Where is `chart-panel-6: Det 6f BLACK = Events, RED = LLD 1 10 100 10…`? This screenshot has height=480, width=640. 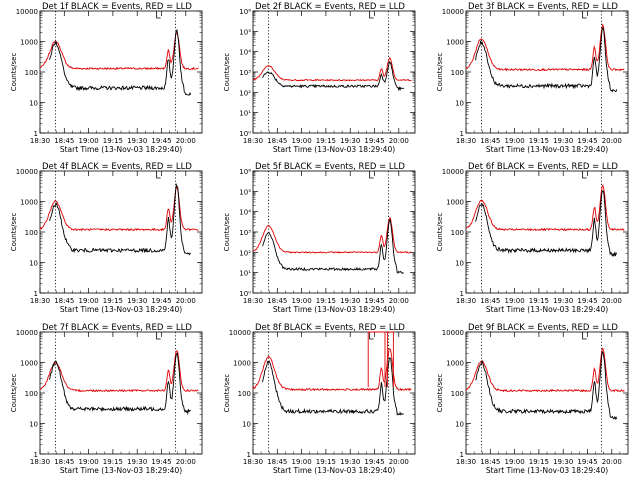
chart-panel-6: Det 6f BLACK = Events, RED = LLD 1 10 100 10… is located at coordinates (532, 238).